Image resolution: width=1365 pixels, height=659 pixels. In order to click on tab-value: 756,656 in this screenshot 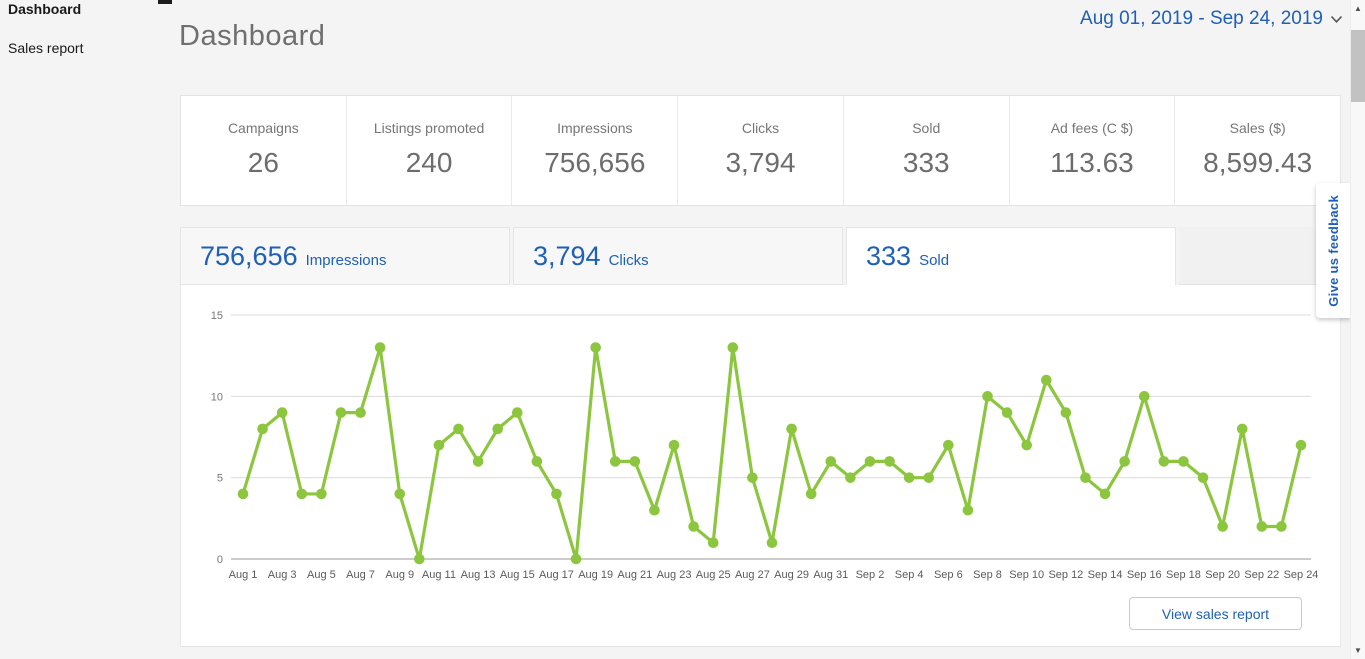, I will do `click(249, 255)`.